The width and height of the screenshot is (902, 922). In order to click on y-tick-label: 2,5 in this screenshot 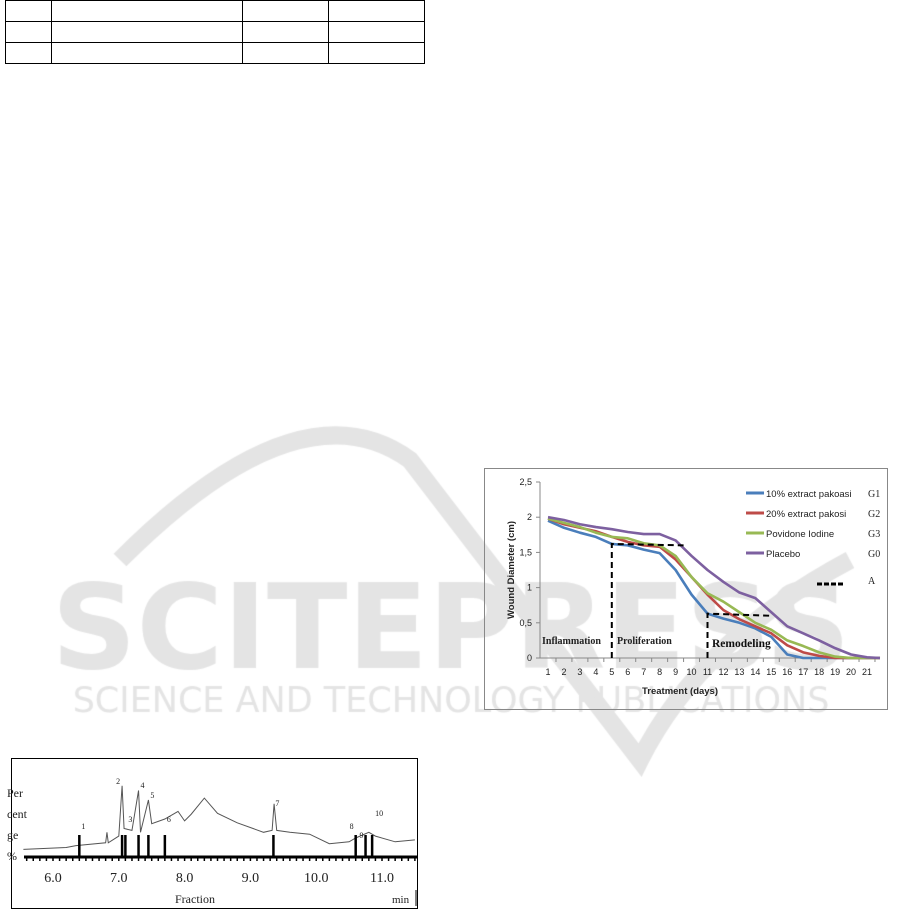, I will do `click(525, 482)`.